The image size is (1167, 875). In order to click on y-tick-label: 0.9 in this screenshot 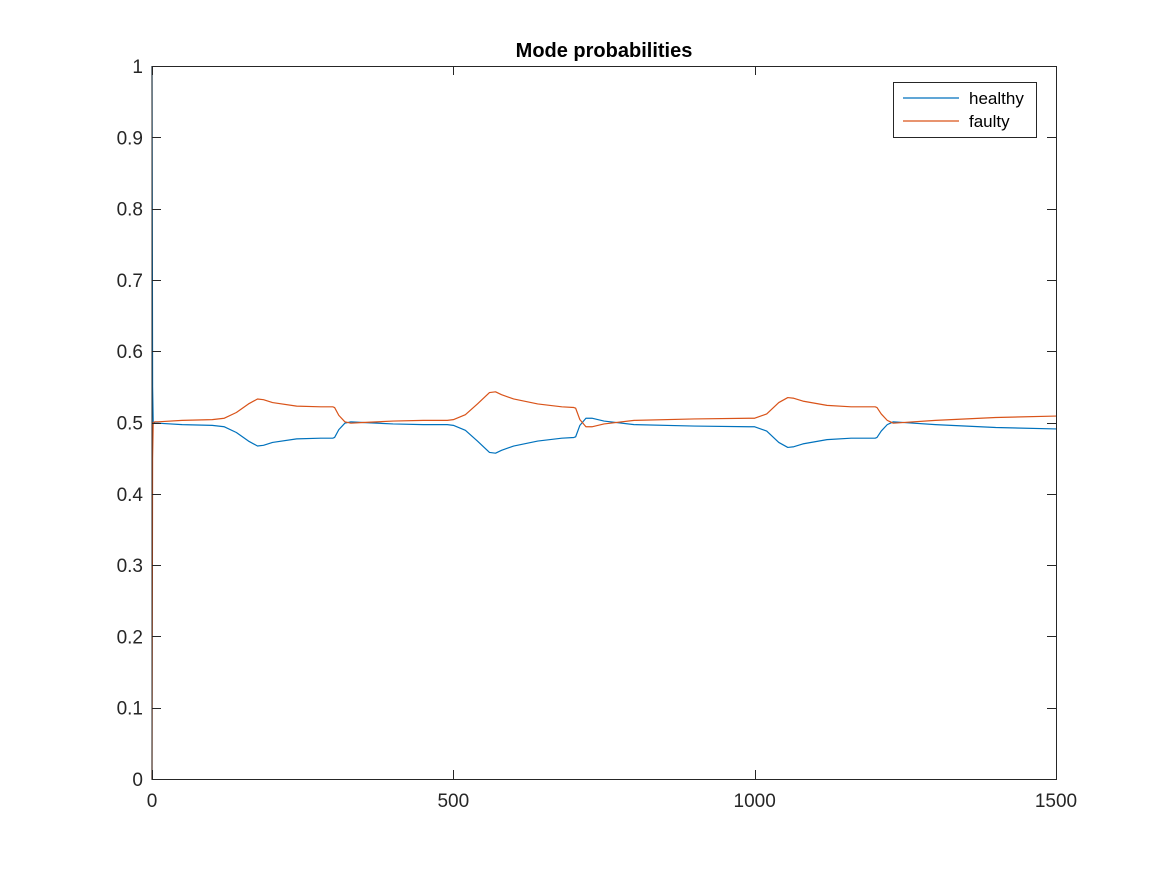, I will do `click(130, 138)`.